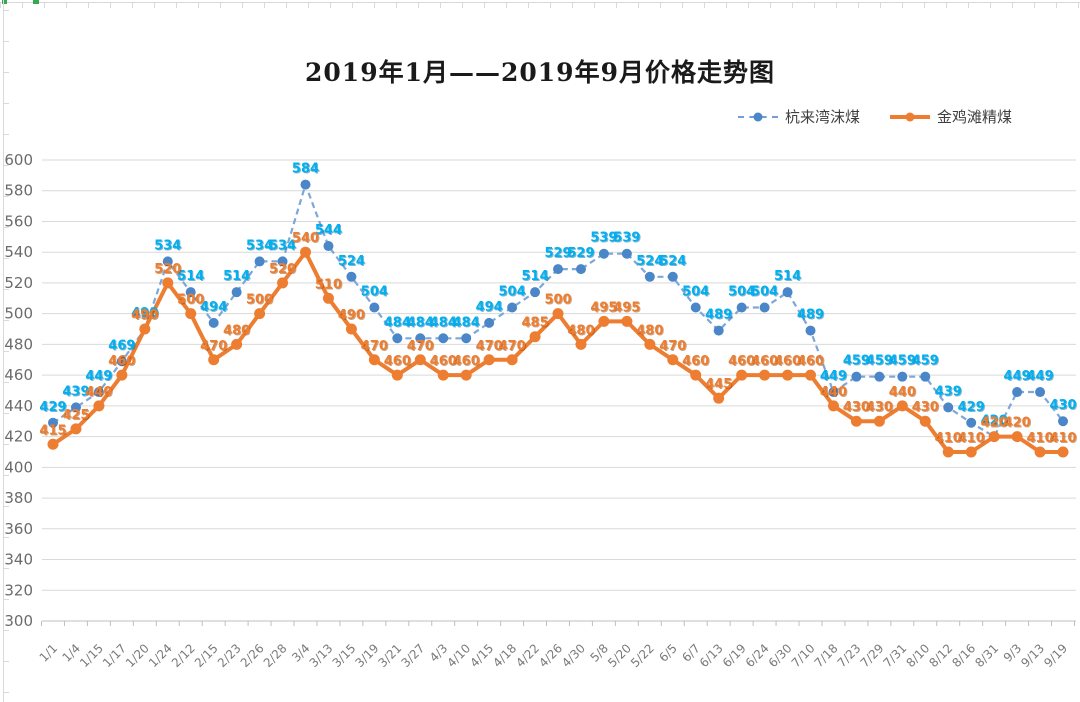 The width and height of the screenshot is (1080, 702). I want to click on legend-item-hanglaiwan: 杭来湾沫煤, so click(799, 116).